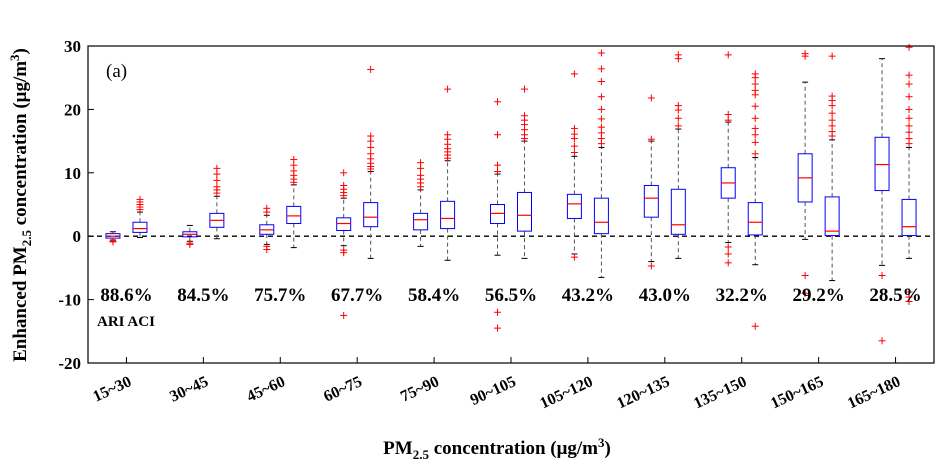 This screenshot has width=936, height=467. Describe the element at coordinates (112, 389) in the screenshot. I see `x-tick-label: 15~30` at that location.